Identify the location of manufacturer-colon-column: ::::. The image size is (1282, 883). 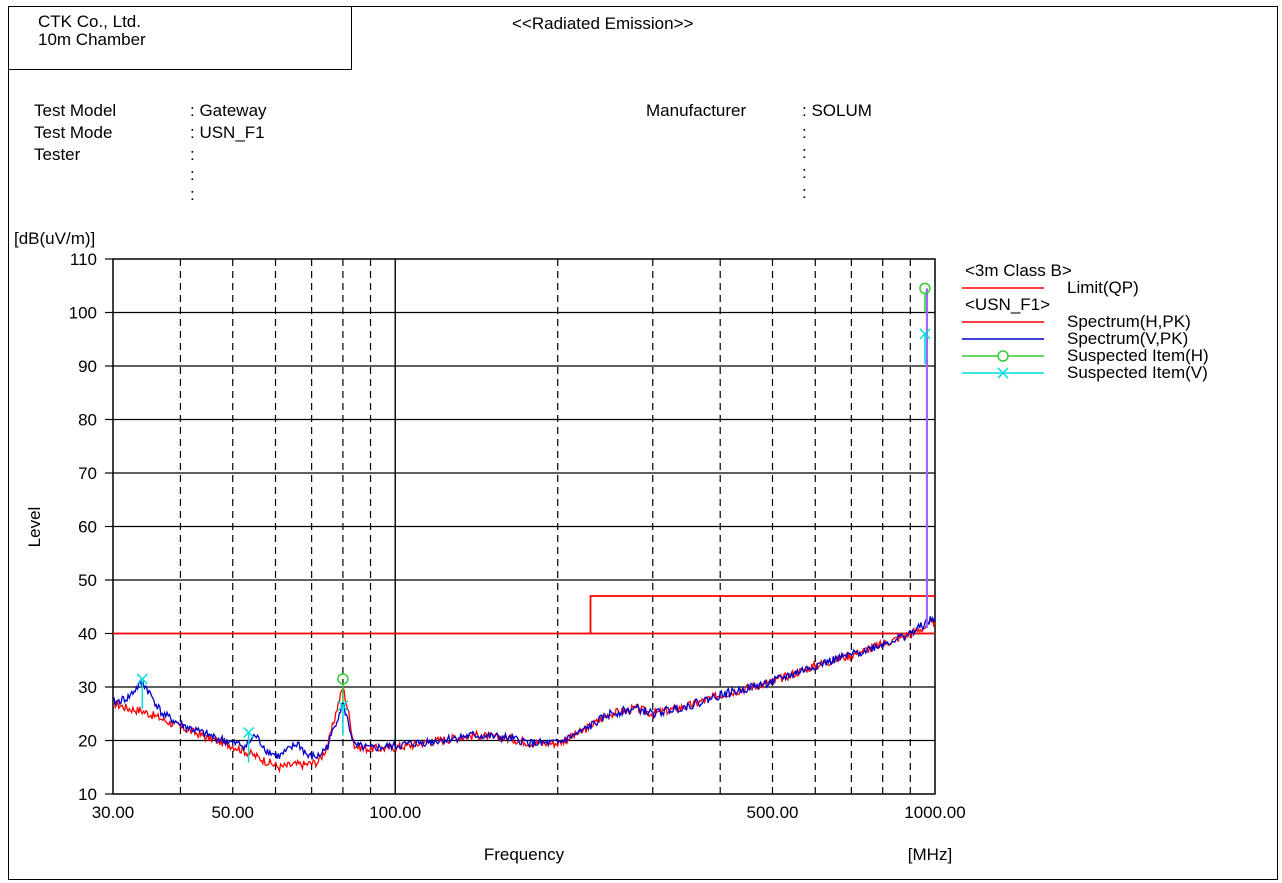
(804, 162).